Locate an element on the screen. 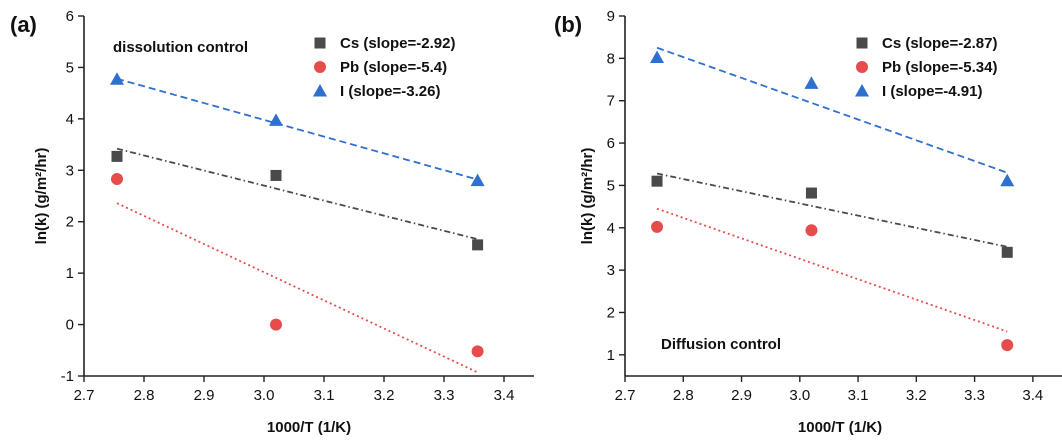 The width and height of the screenshot is (1062, 441). legend-label: Cs (slope=-2.92) is located at coordinates (397, 43).